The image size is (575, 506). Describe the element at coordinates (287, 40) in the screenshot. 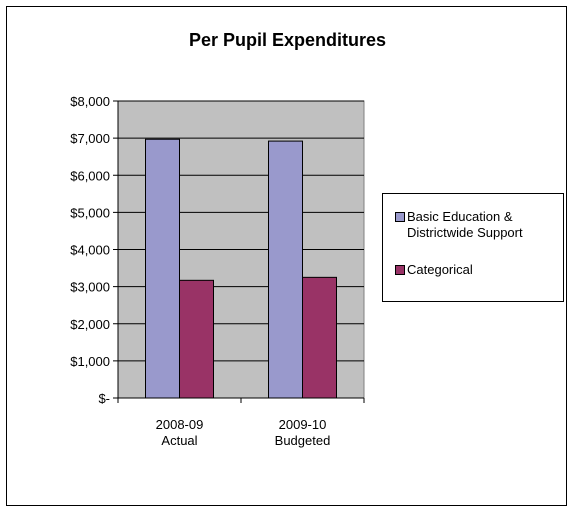

I see `chart-title: Per Pupil Expenditures` at that location.